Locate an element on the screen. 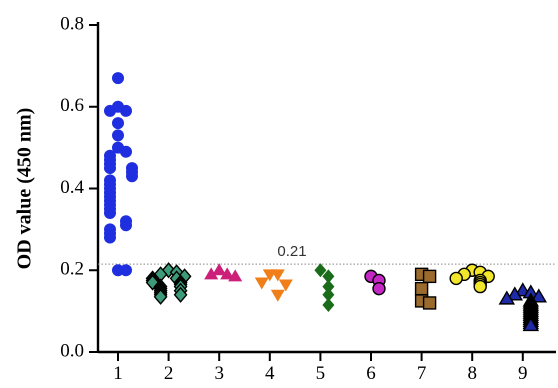  y-tick-label: 0.8 is located at coordinates (72, 23).